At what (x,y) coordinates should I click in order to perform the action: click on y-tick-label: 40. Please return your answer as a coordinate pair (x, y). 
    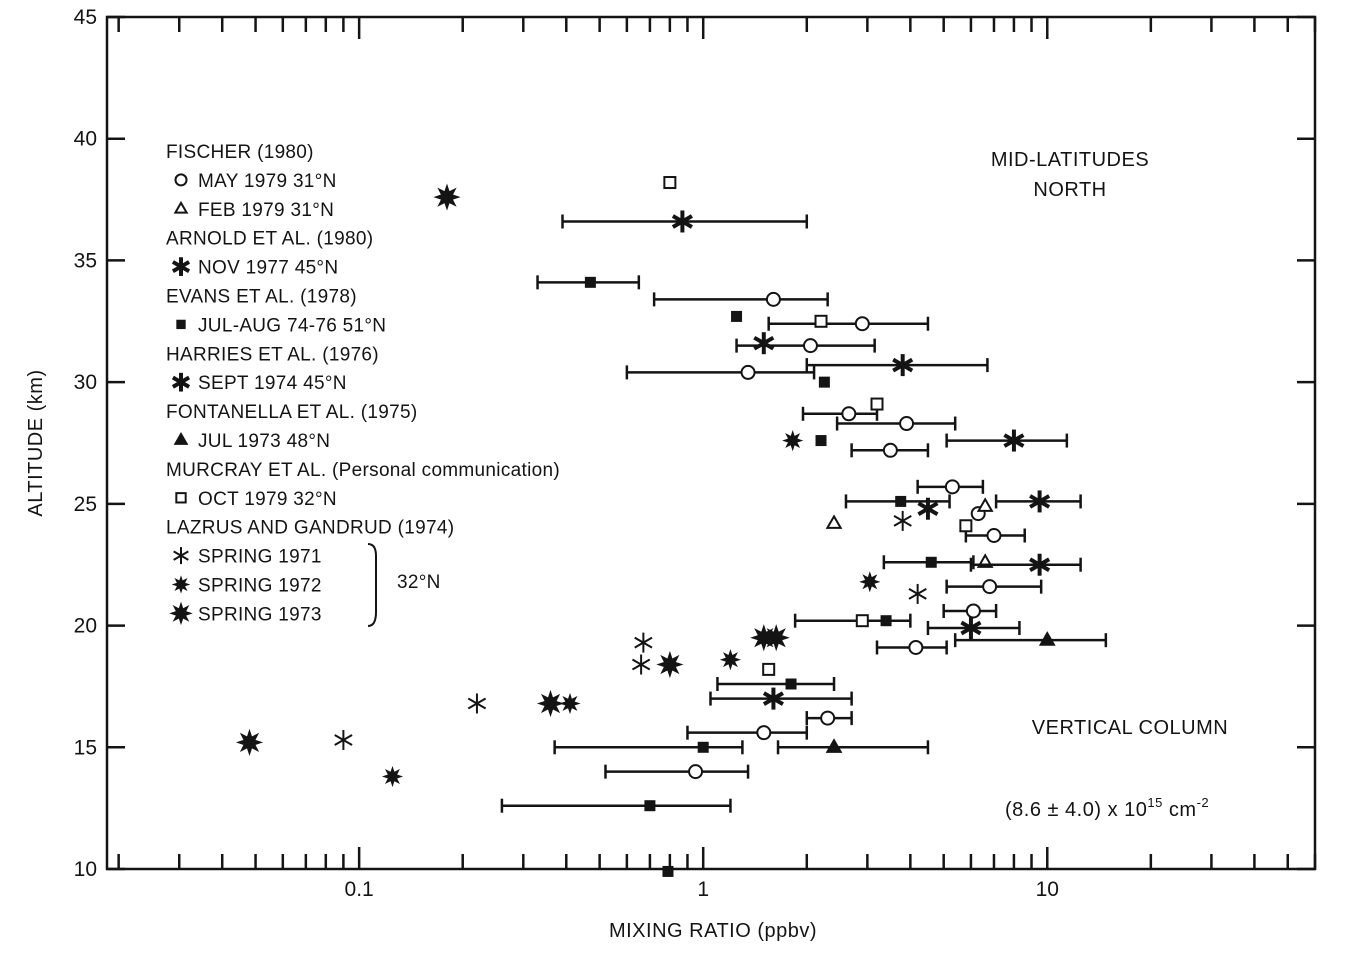
    Looking at the image, I should click on (85, 139).